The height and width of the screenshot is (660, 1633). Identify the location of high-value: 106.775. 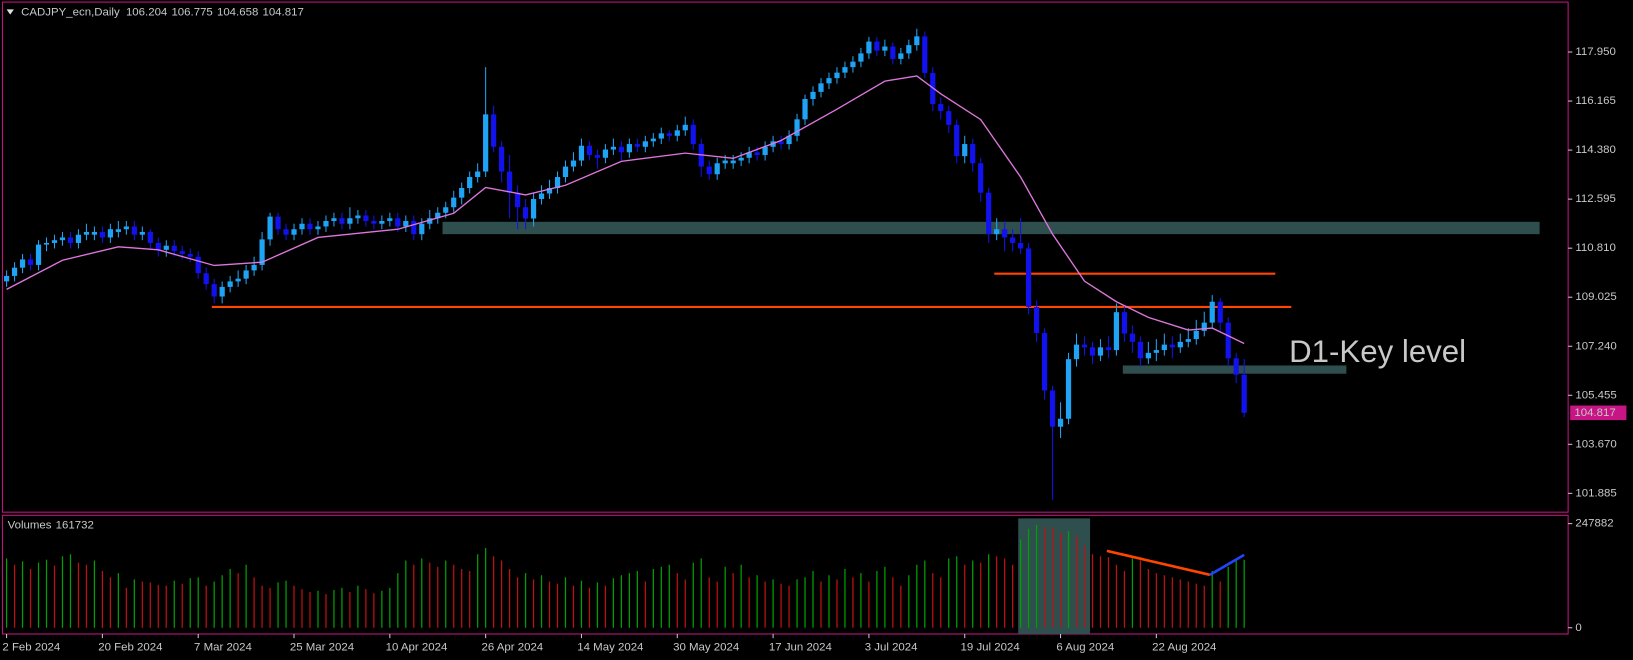
(191, 13).